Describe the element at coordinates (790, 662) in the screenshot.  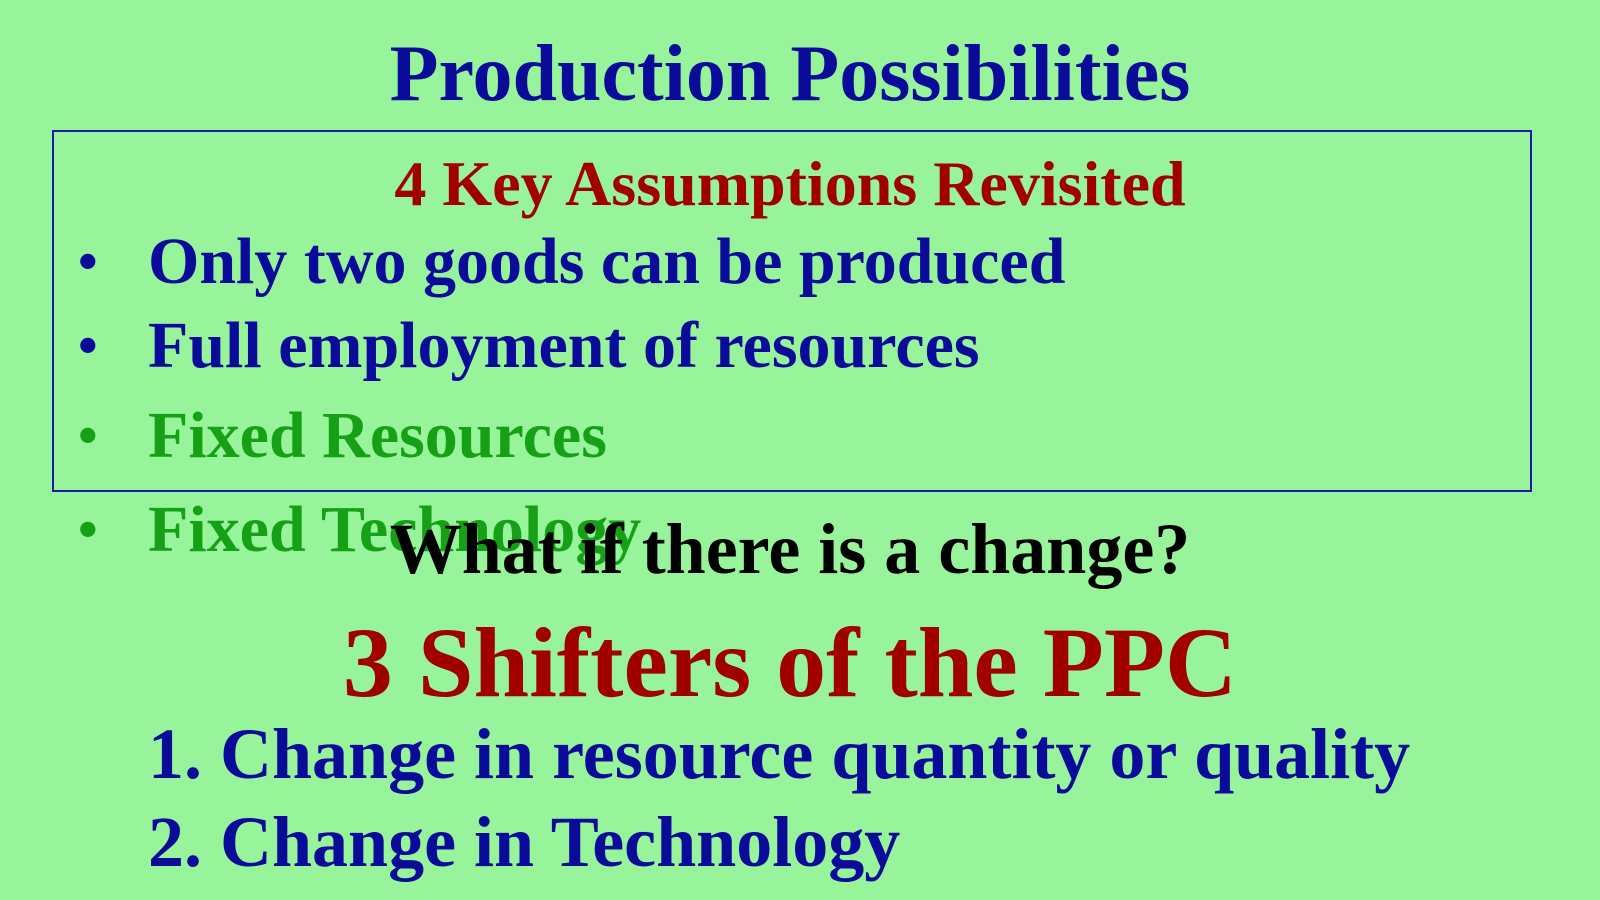
I see `shifters-heading: 3 Shifters of the PPC` at that location.